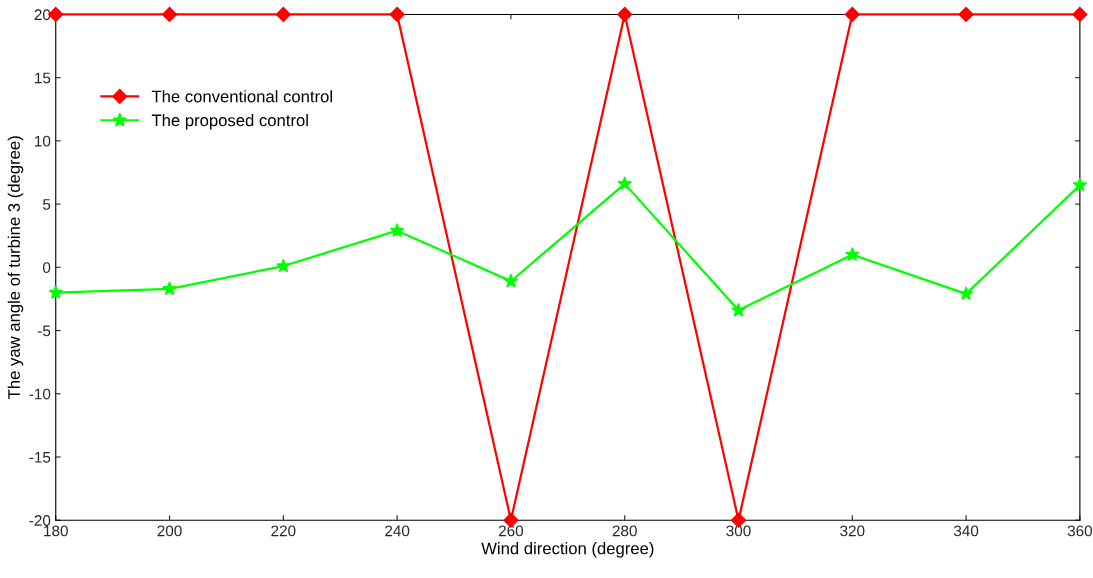 The height and width of the screenshot is (578, 1093). What do you see at coordinates (46, 268) in the screenshot?
I see `y-tick-label: 0` at bounding box center [46, 268].